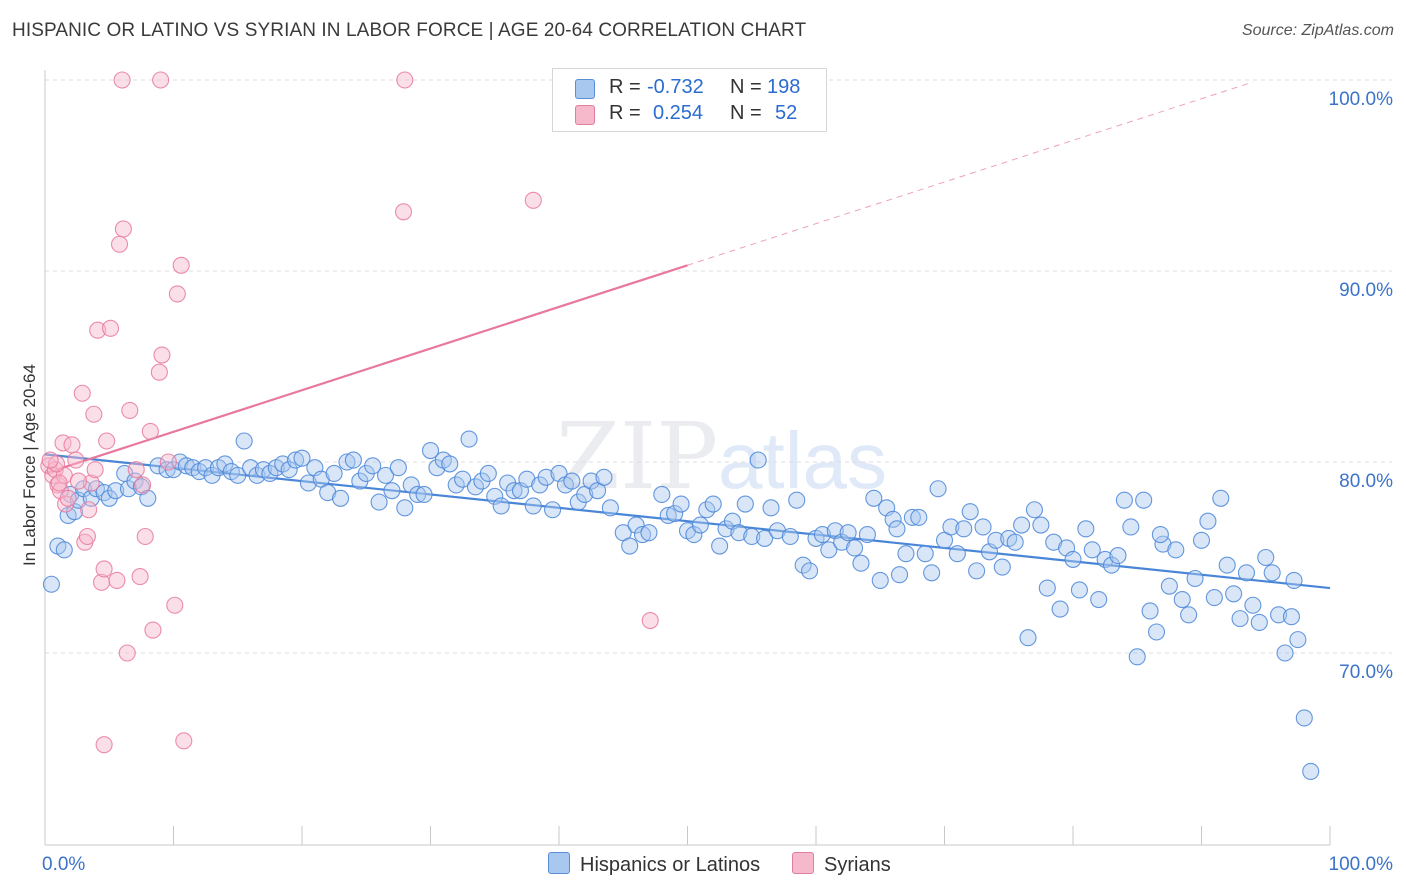 The height and width of the screenshot is (892, 1406). What do you see at coordinates (1361, 99) in the screenshot?
I see `y-tick-label: 100.0%` at bounding box center [1361, 99].